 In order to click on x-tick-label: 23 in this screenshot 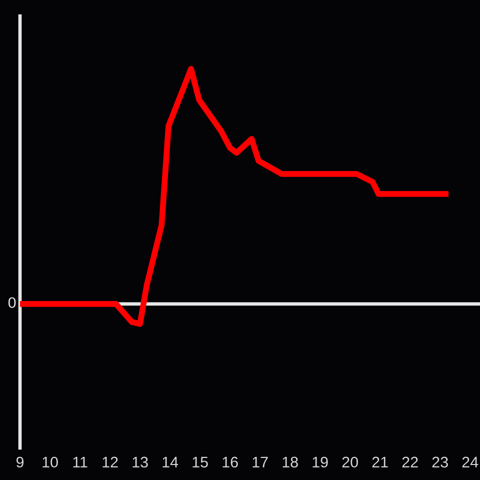, I will do `click(440, 462)`.